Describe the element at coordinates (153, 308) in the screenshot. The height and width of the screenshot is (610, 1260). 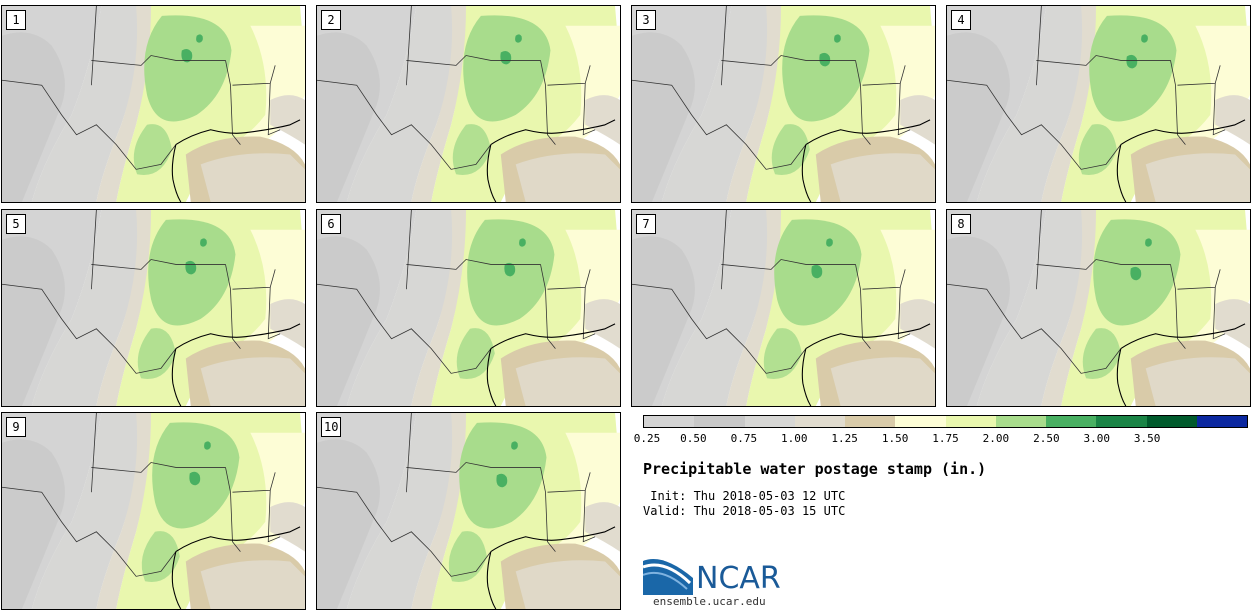
I see `postage-stamp-map: 5` at that location.